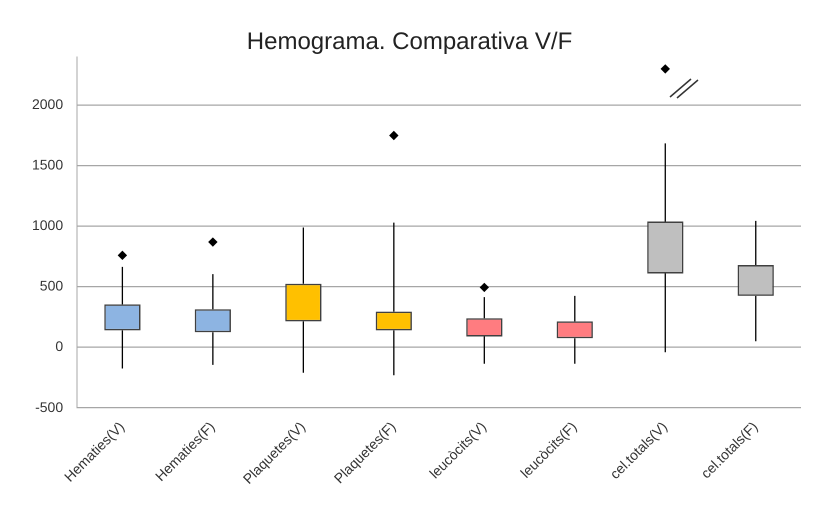  I want to click on y-tick-label: -500, so click(49, 406).